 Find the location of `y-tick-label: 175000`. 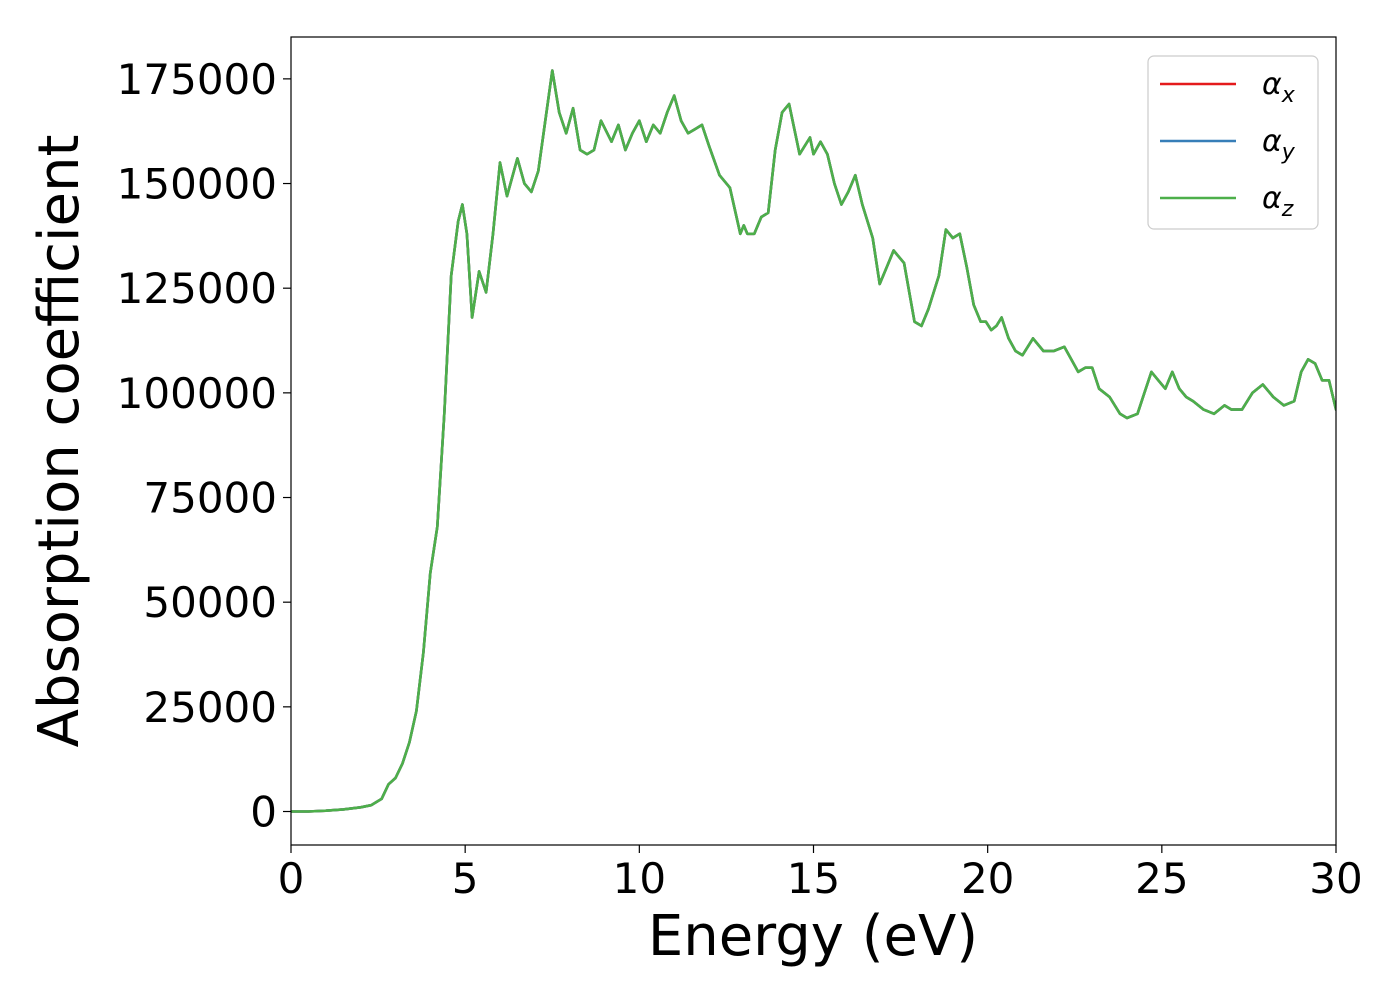

y-tick-label: 175000 is located at coordinates (197, 79).